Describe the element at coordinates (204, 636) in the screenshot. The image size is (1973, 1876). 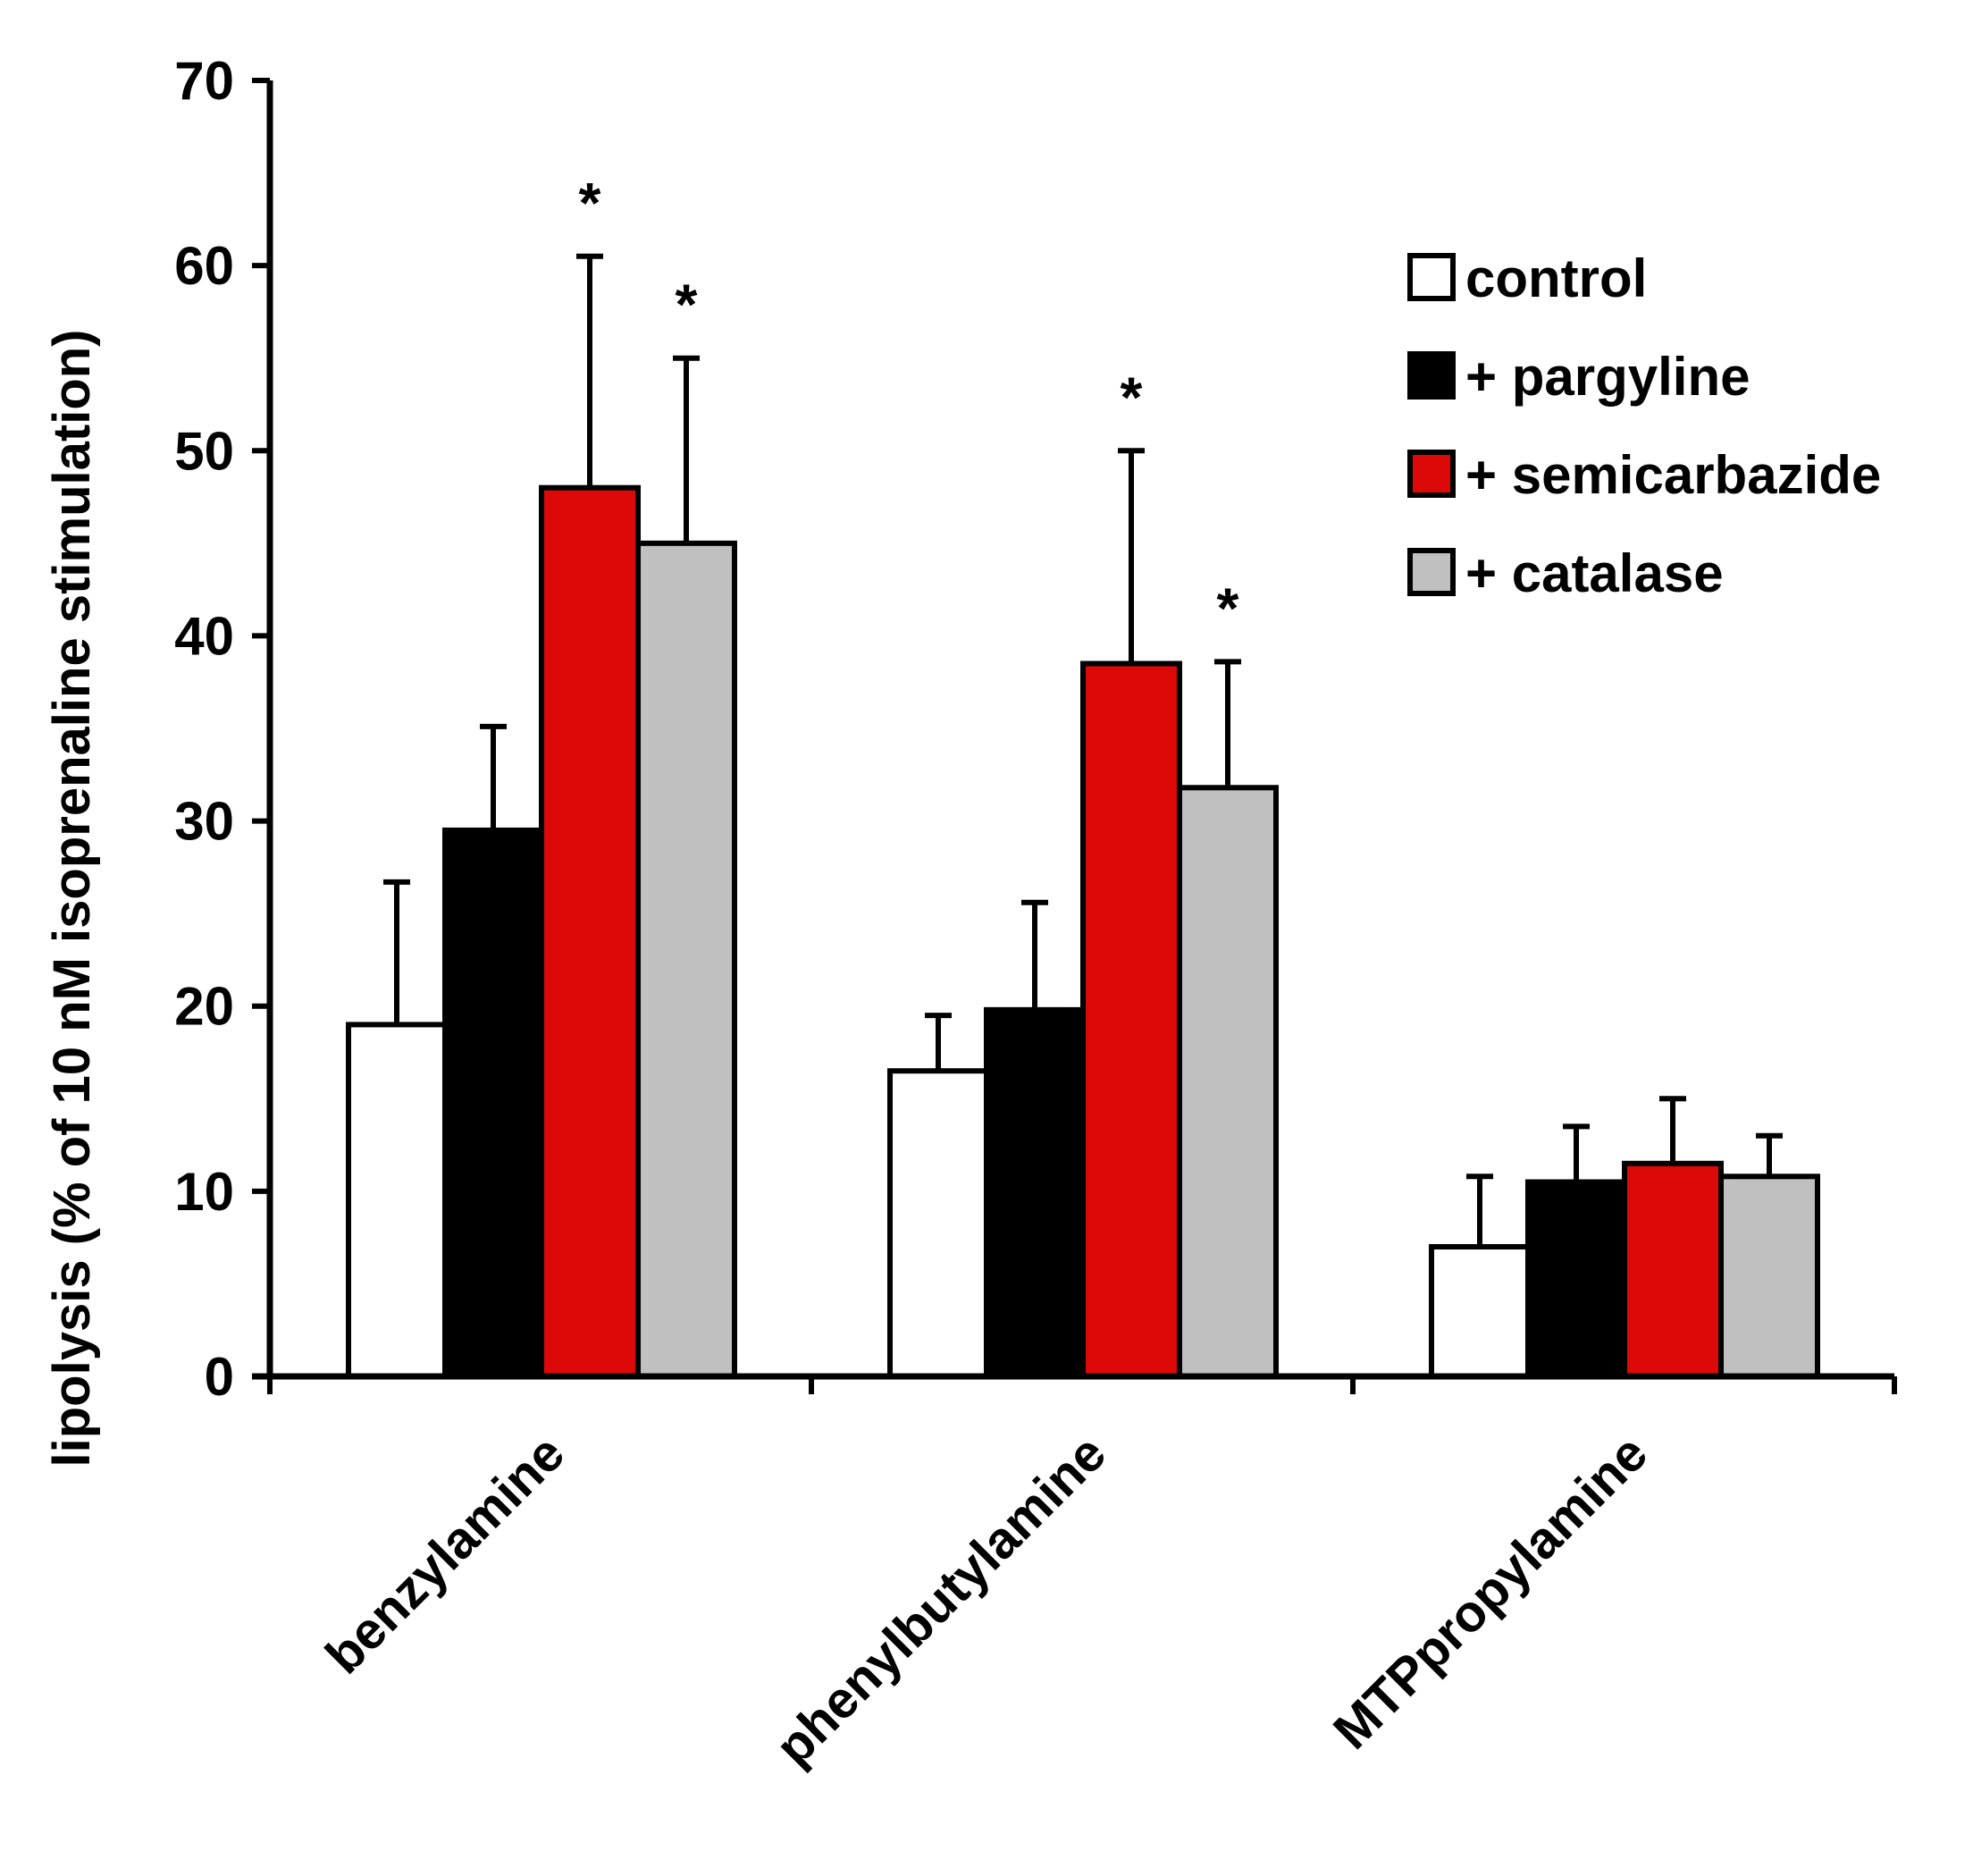
I see `y-tick-label: 40` at that location.